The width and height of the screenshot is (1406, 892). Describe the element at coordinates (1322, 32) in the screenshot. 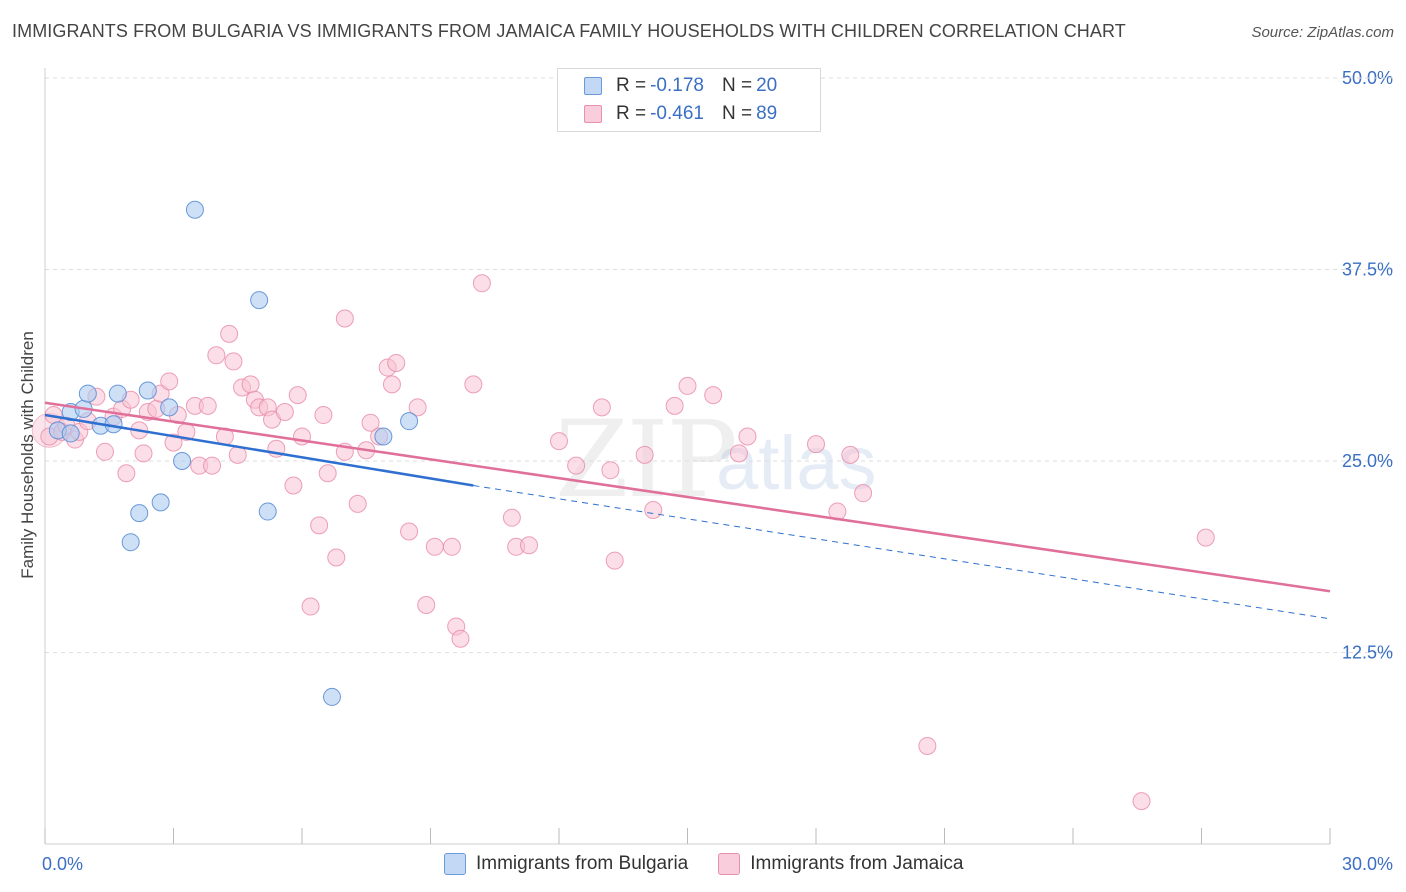

I see `source-label: Source: ZipAtlas.com` at that location.